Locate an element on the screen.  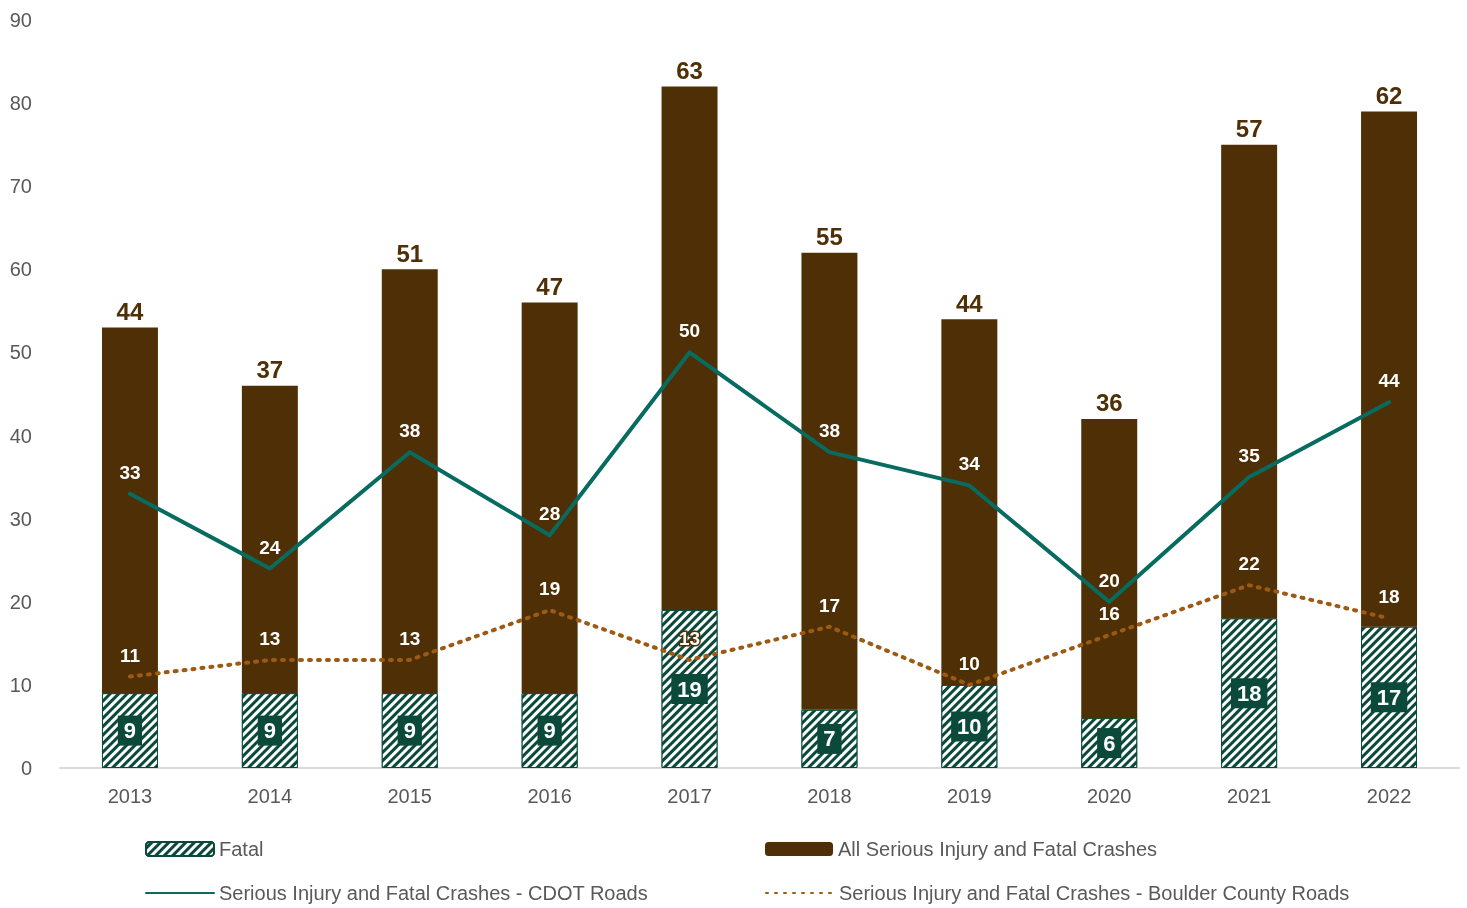
legend-label: Serious Injury and Fatal Crashes - CDOT Roads is located at coordinates (433, 893).